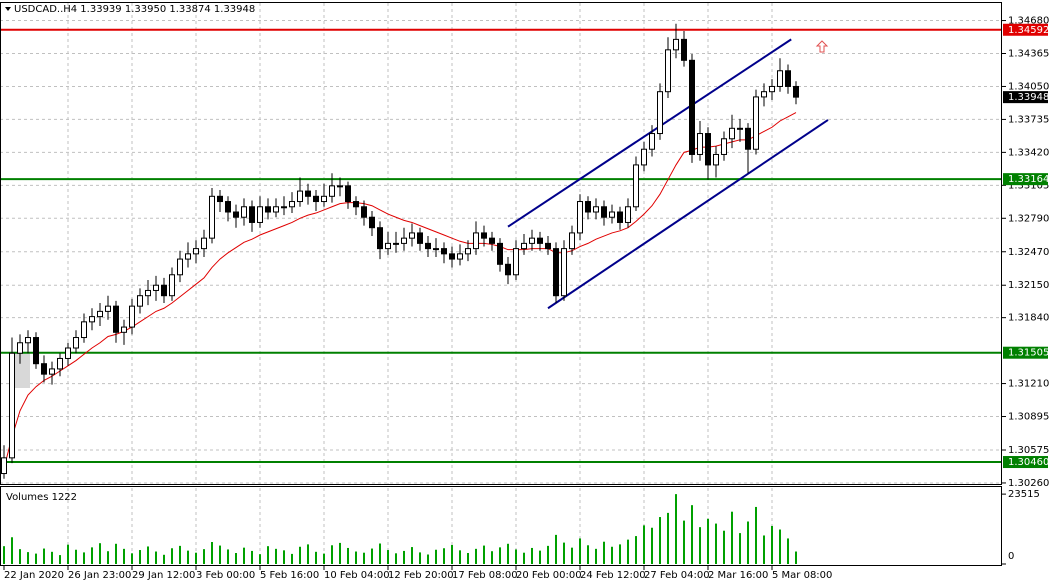 The image size is (1049, 584). What do you see at coordinates (1028, 119) in the screenshot?
I see `y-tick-label: 1.33735` at bounding box center [1028, 119].